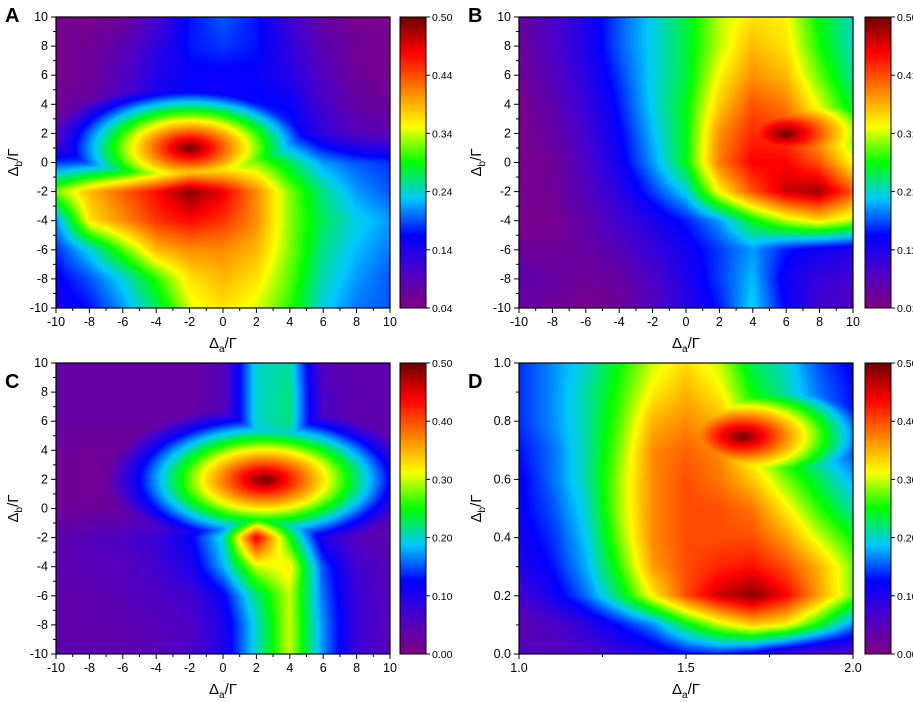 This screenshot has width=913, height=702. I want to click on x-tick-label: 1.5, so click(685, 668).